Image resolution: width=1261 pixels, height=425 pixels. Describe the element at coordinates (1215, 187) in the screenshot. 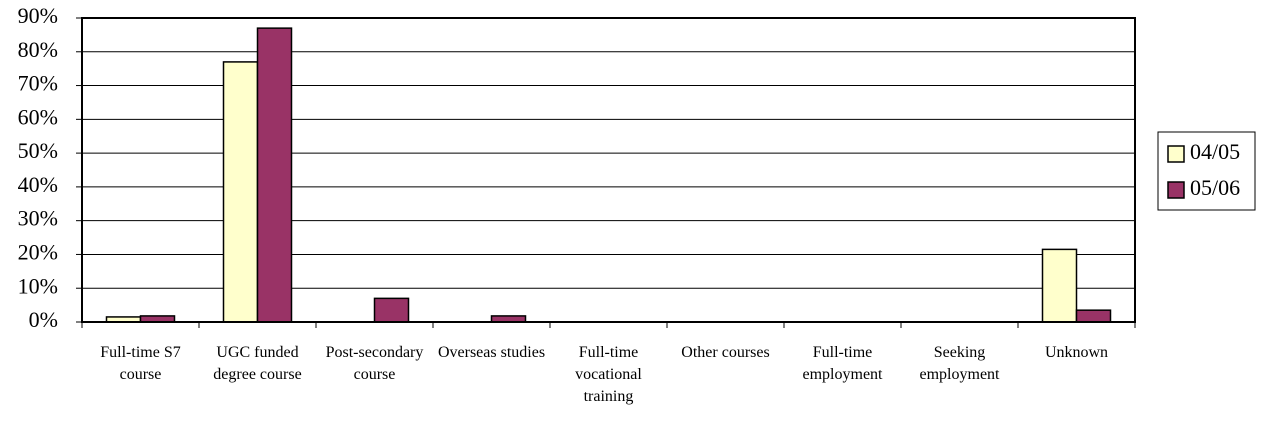

I see `legend-label: 05/06` at that location.